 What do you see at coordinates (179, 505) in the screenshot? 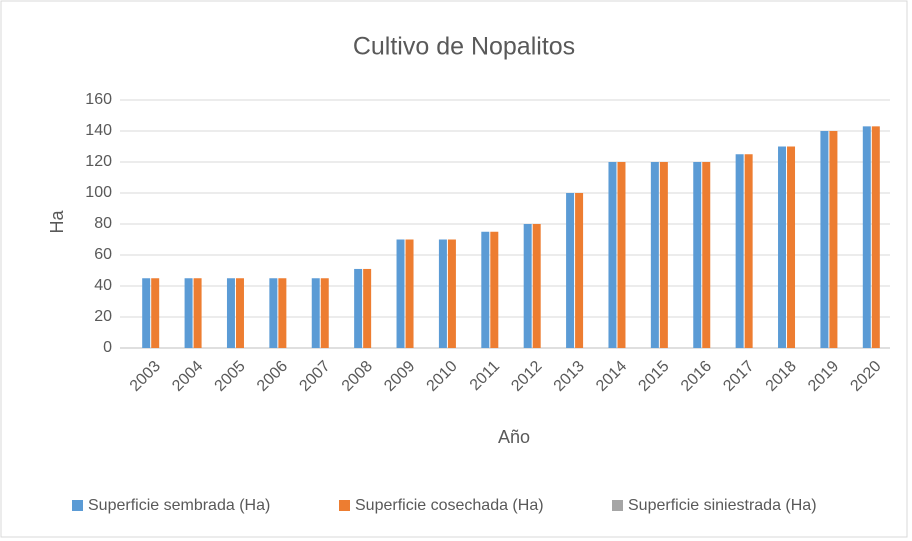
I see `legend-label: Superficie sembrada (Ha)` at bounding box center [179, 505].